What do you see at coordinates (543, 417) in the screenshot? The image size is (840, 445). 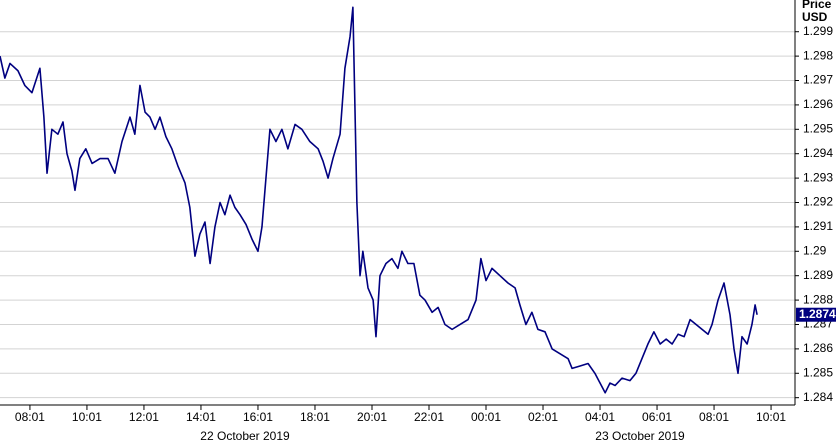 I see `x-tick-label: 02:01` at bounding box center [543, 417].